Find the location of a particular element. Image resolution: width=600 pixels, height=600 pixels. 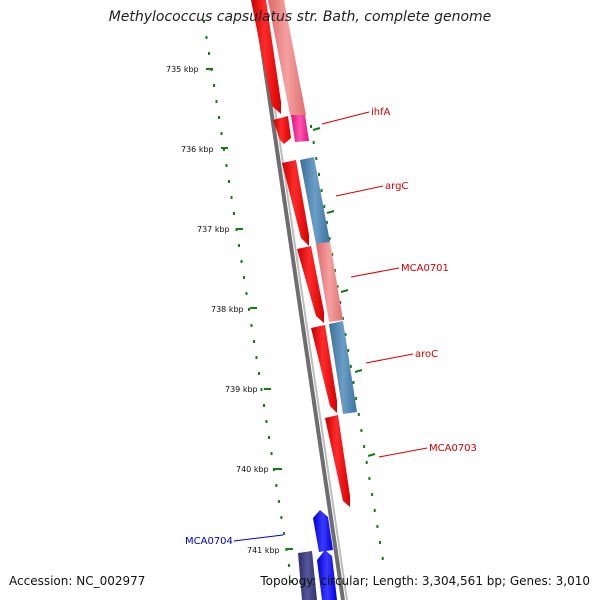

tick-label: 735 kbp is located at coordinates (182, 69).